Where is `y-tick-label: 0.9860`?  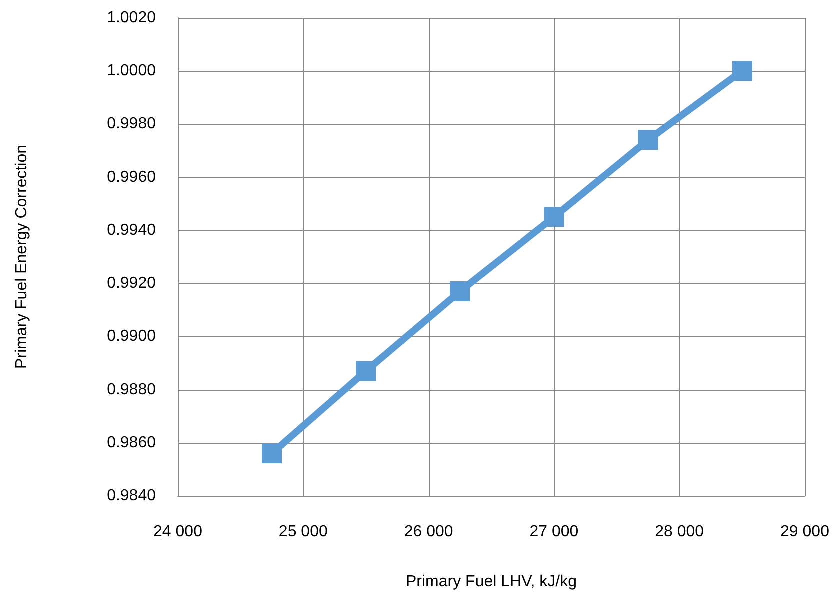
y-tick-label: 0.9860 is located at coordinates (131, 443).